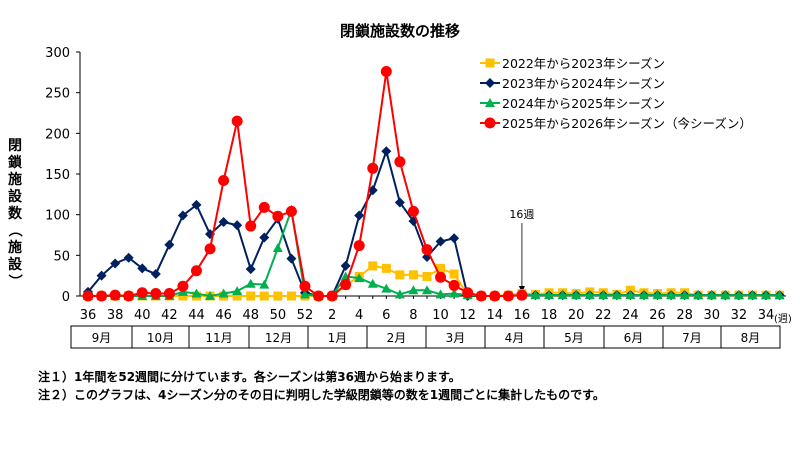  What do you see at coordinates (57, 175) in the screenshot?
I see `y-tick-label: 150` at bounding box center [57, 175].